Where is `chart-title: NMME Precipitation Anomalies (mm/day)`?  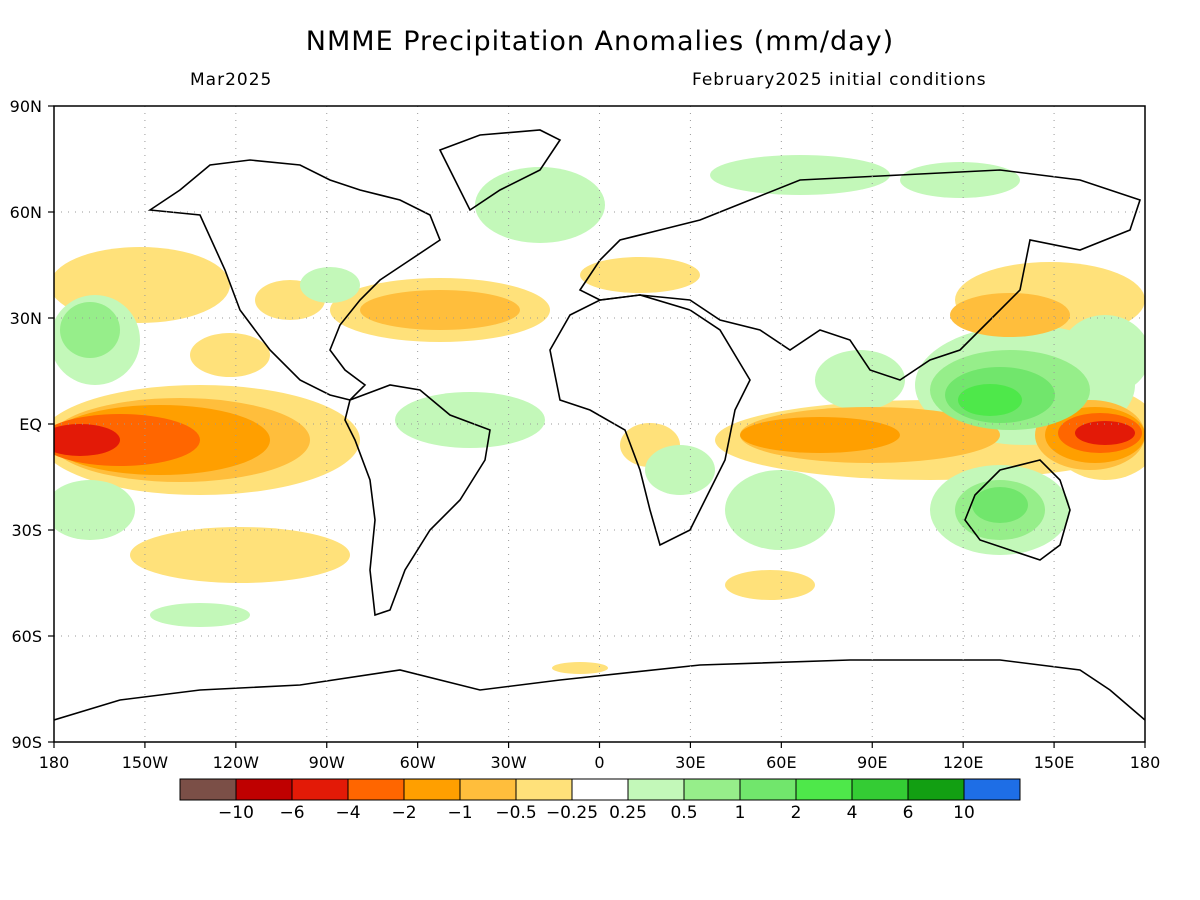
chart-title: NMME Precipitation Anomalies (mm/day) is located at coordinates (600, 41).